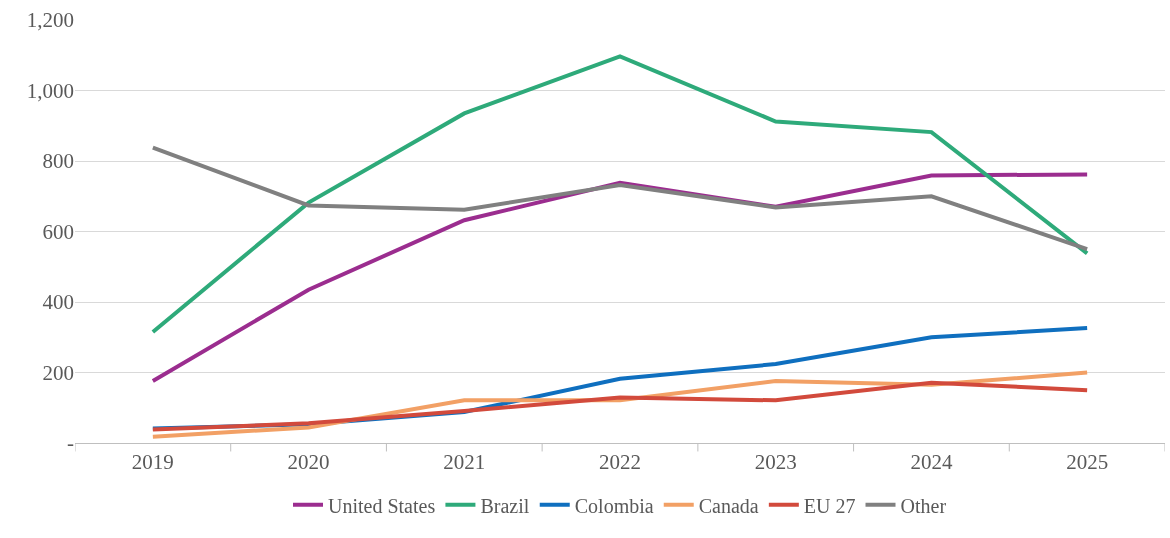 The width and height of the screenshot is (1170, 538). Describe the element at coordinates (620, 406) in the screenshot. I see `line-series` at that location.